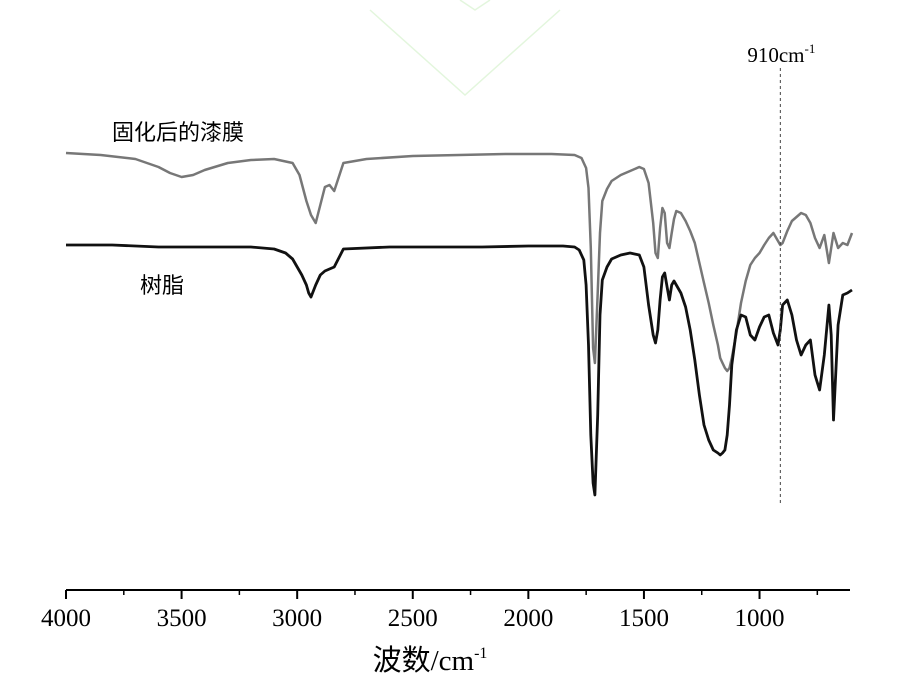  Describe the element at coordinates (528, 618) in the screenshot. I see `x-tick-label: 2000` at that location.